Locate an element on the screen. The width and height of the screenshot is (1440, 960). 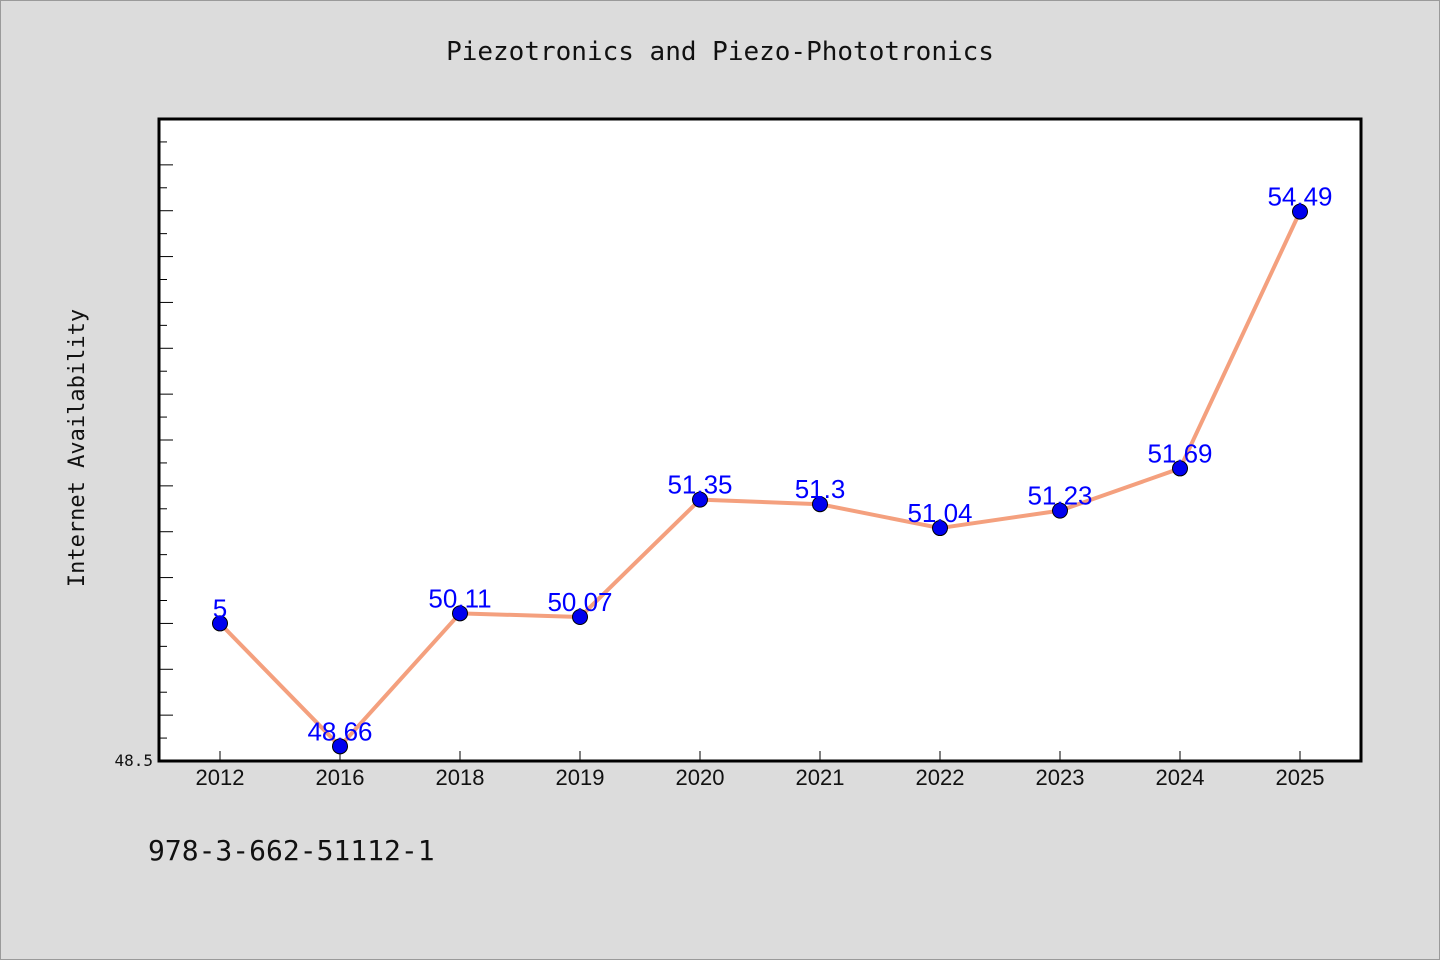
data-label: 51.23 is located at coordinates (1059, 496).